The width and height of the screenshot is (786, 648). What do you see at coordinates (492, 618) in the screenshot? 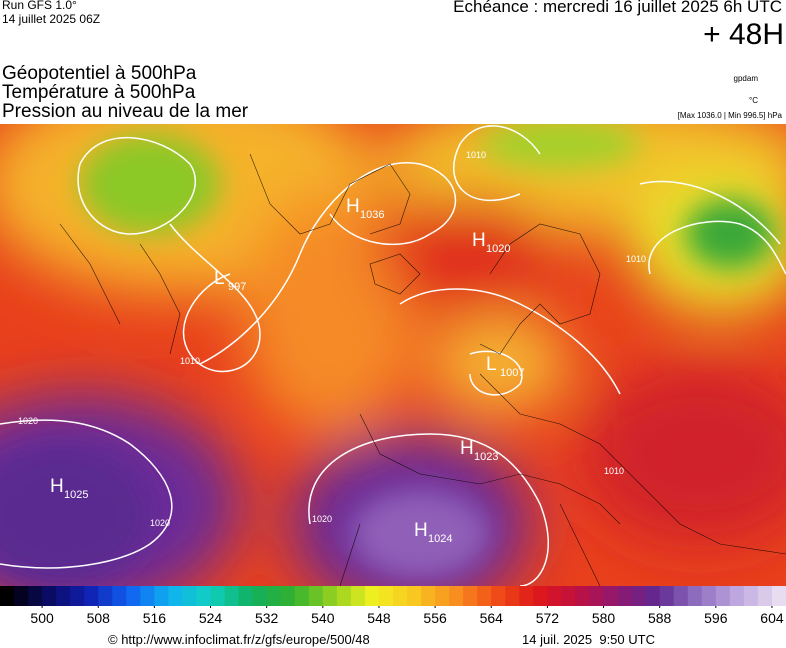
I see `colorbar-tick-label: 564` at bounding box center [492, 618].